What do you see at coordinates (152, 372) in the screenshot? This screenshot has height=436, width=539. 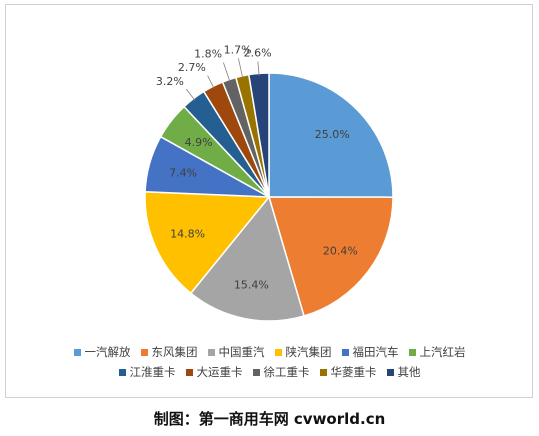 I see `legend-label: 江淮重卡` at bounding box center [152, 372].